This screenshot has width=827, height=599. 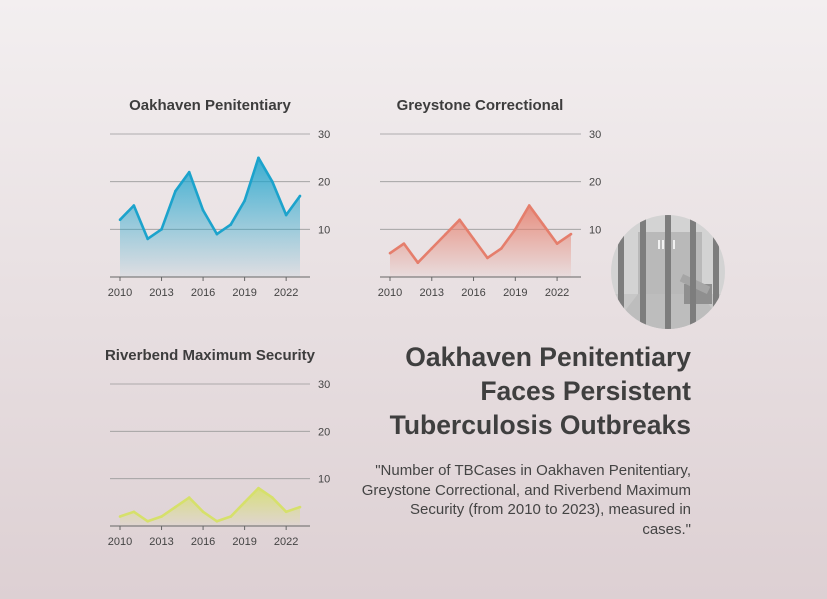 I want to click on chart-title: Riverbend Maximum Security, so click(x=210, y=355).